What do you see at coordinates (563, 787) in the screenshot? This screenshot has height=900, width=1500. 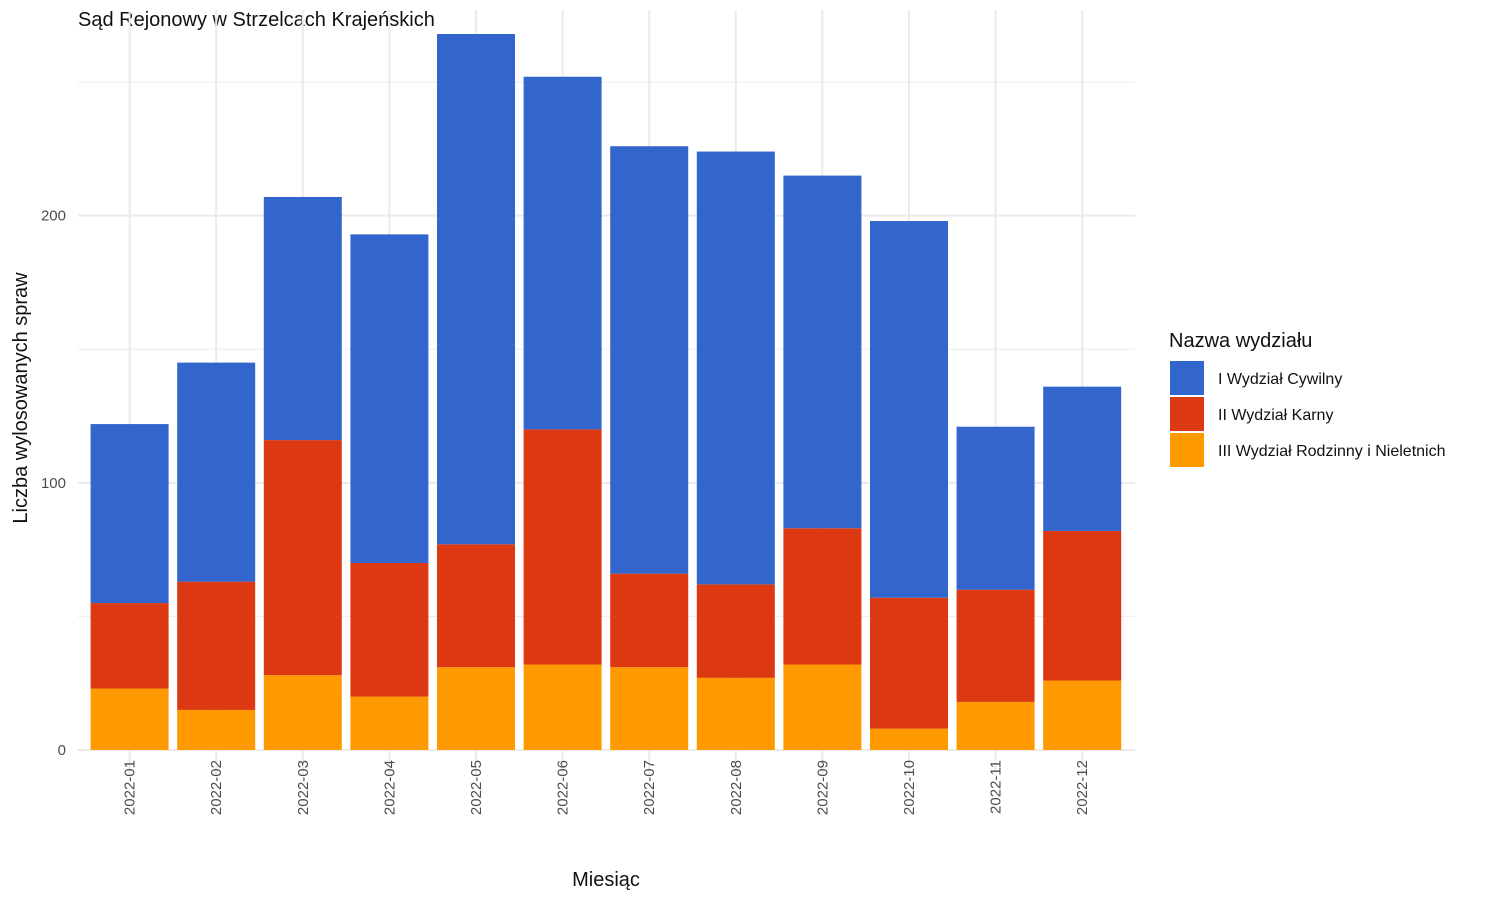 I see `x-tick-label: 2022-06` at bounding box center [563, 787].